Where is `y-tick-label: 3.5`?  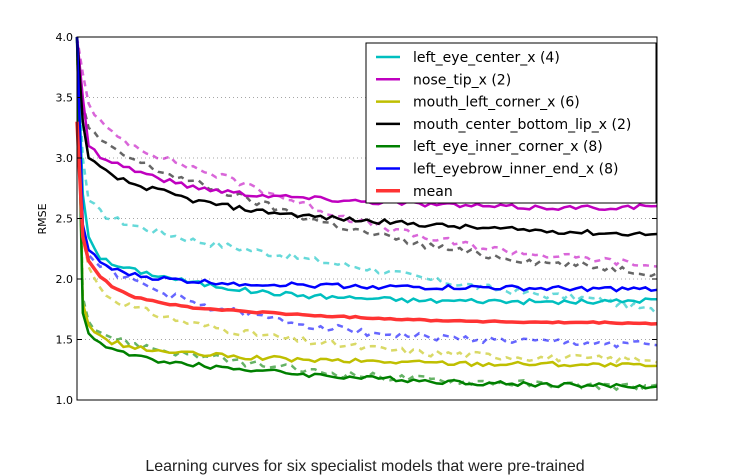 y-tick-label: 3.5 is located at coordinates (65, 98).